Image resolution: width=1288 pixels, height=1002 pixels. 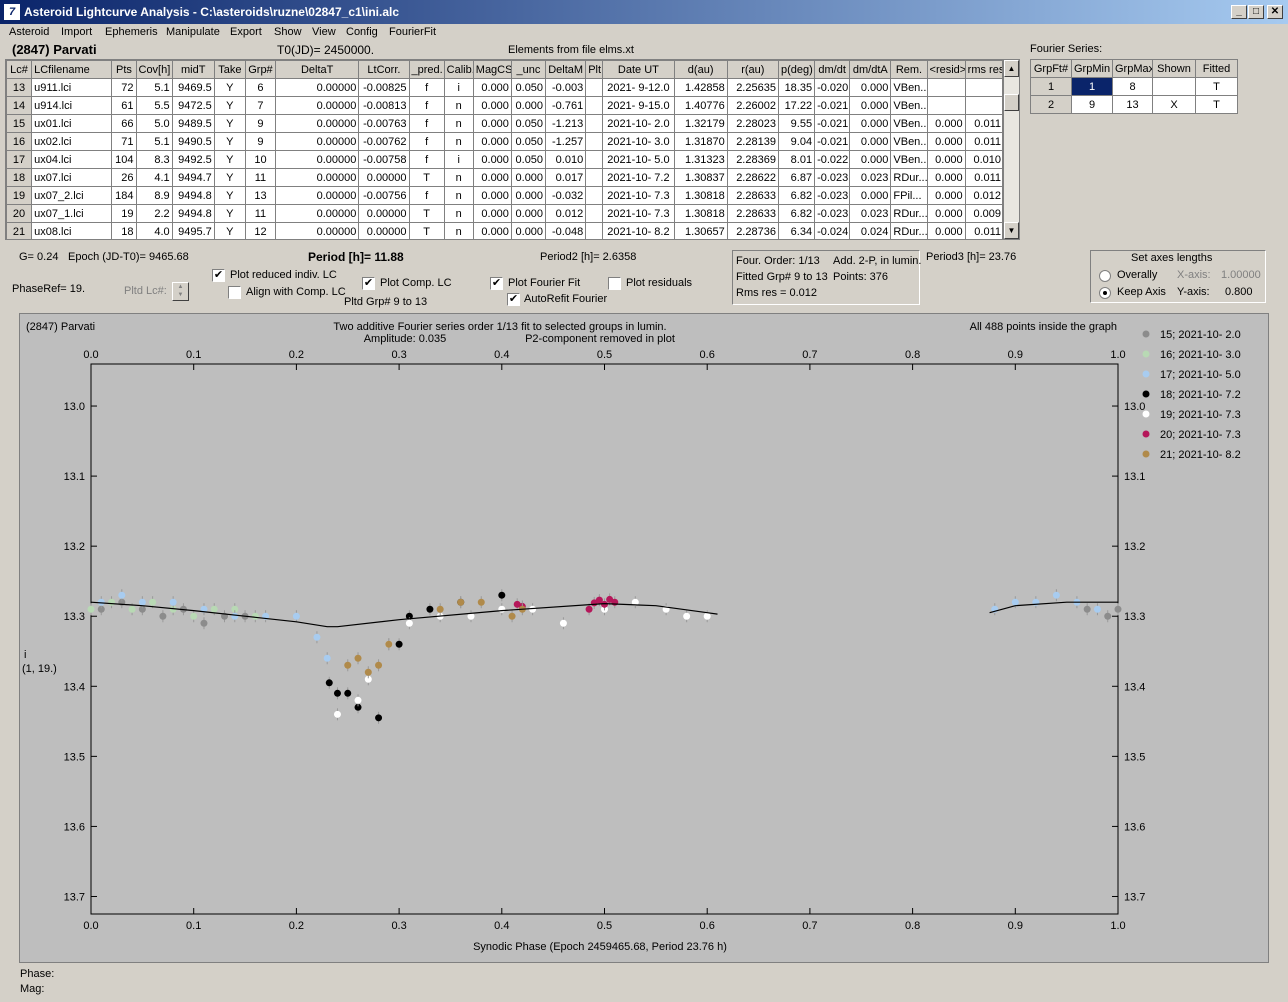 I want to click on lc-table-cell: 8.3, so click(x=154, y=159).